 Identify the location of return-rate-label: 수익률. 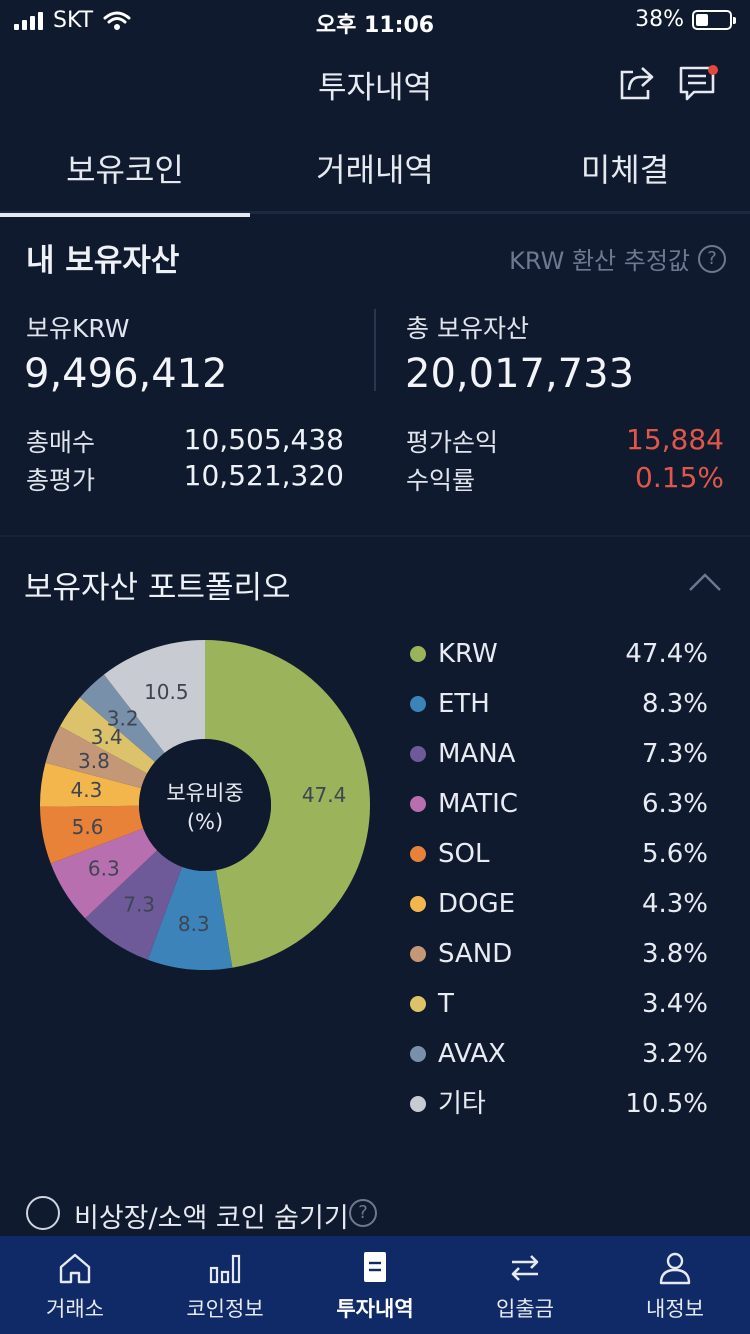
(441, 480).